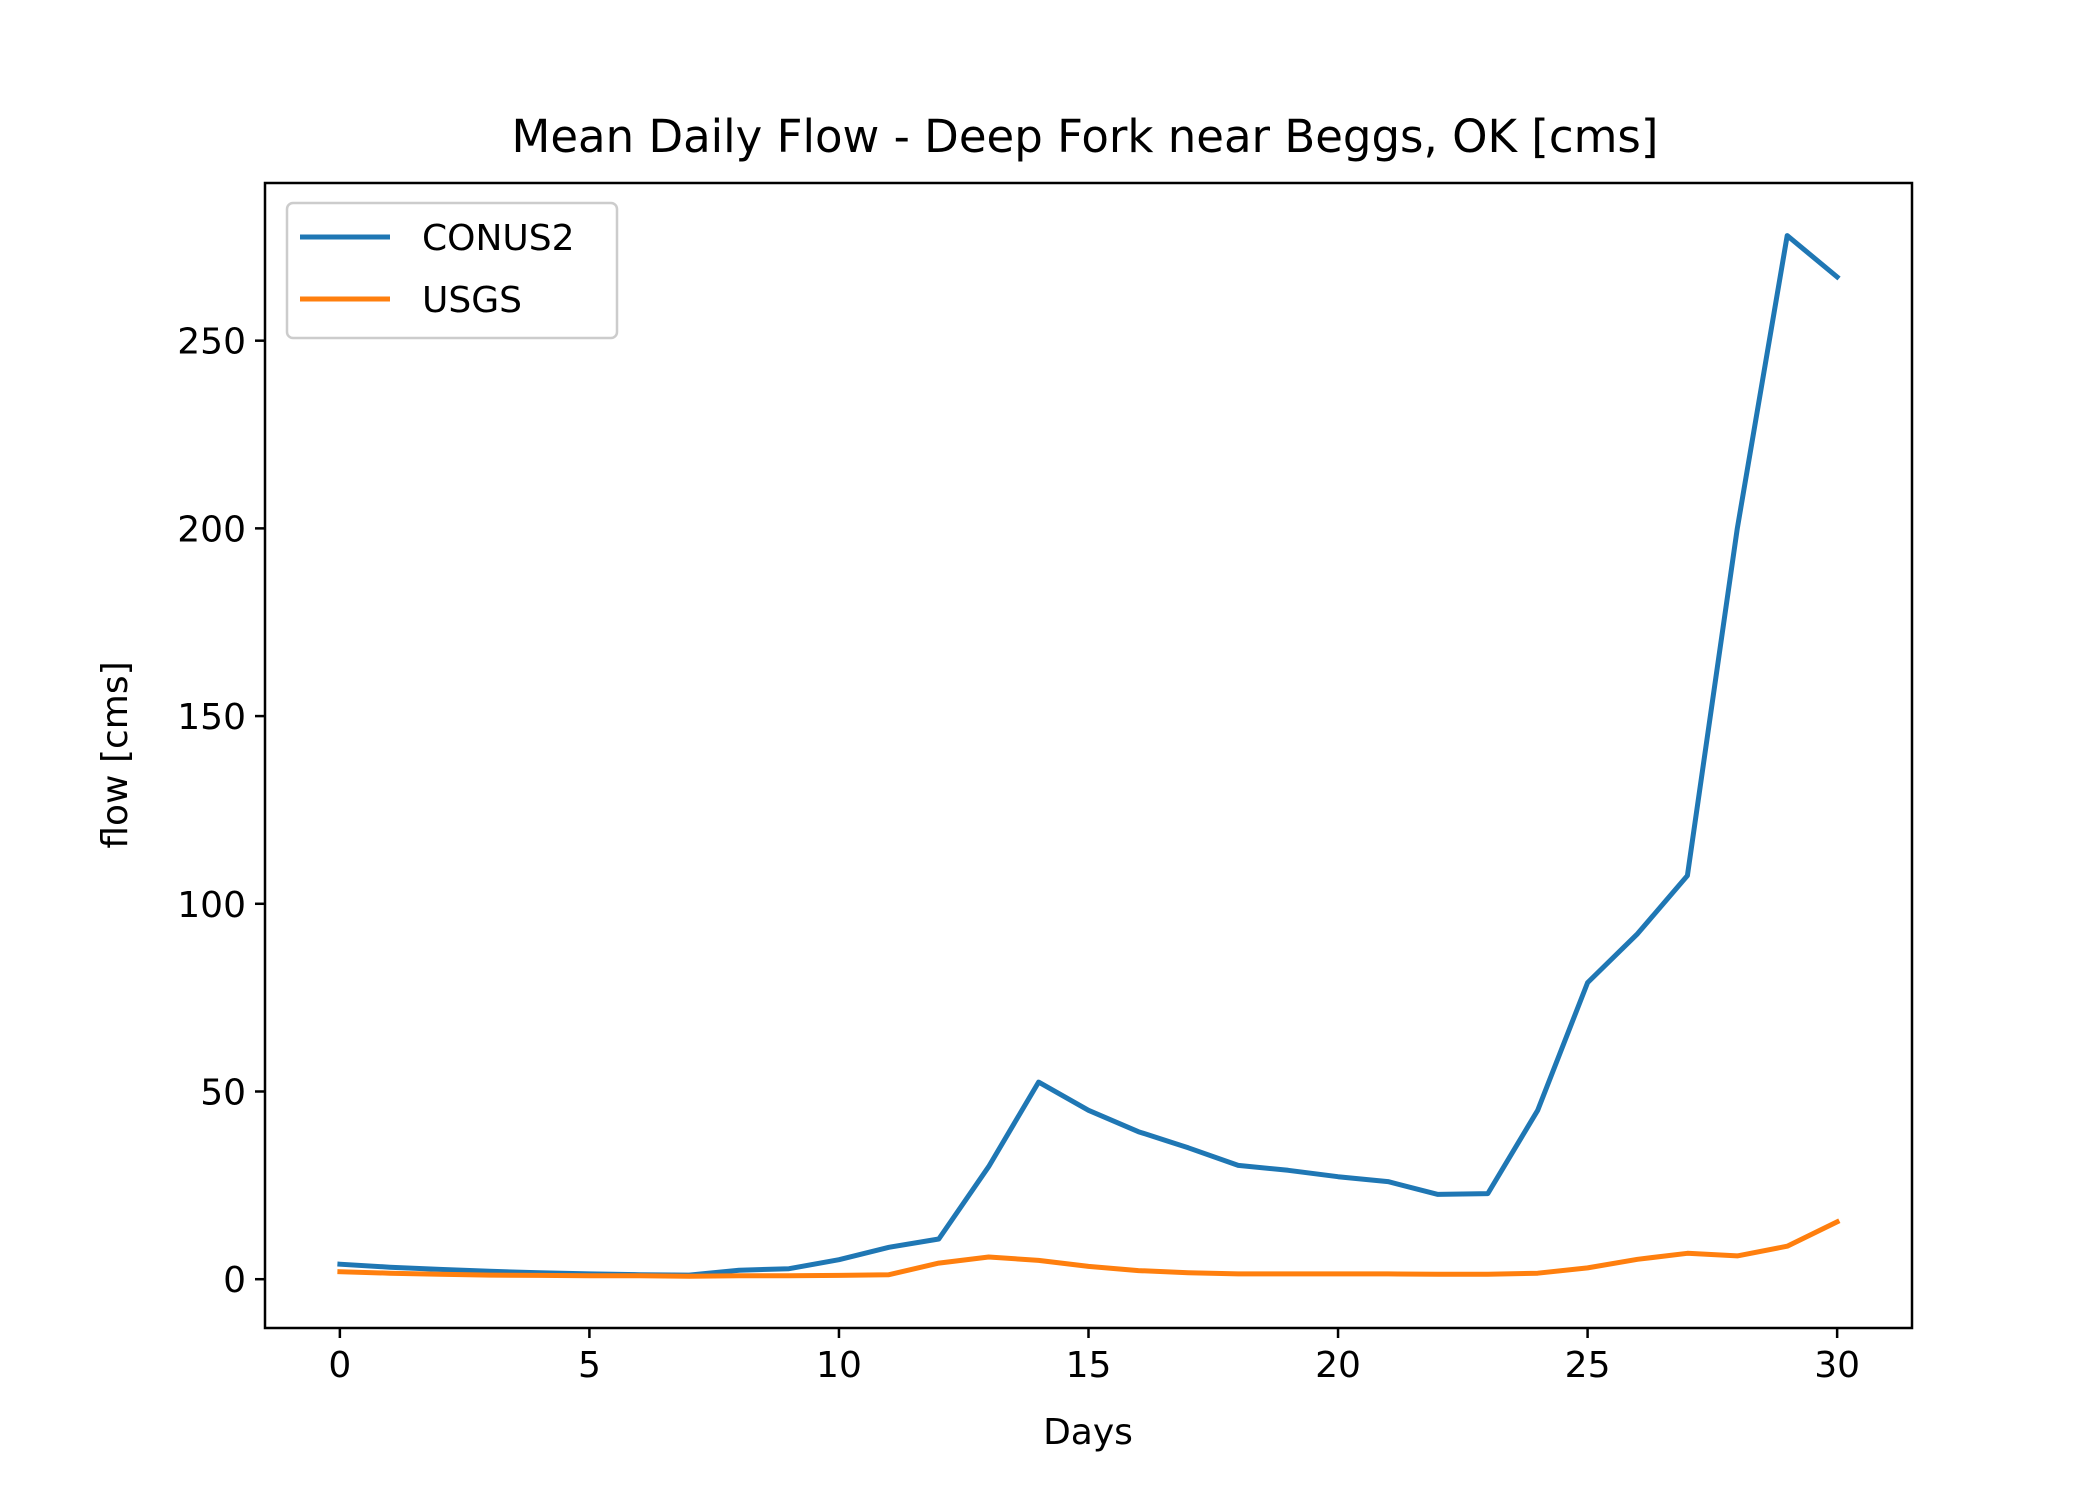 Image resolution: width=2100 pixels, height=1500 pixels. I want to click on y-tick-label: 250, so click(211, 342).